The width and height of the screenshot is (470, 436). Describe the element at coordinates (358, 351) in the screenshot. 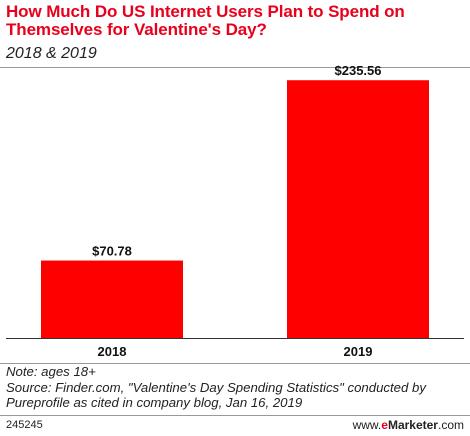

I see `x-tick-label-2019: 2019` at that location.